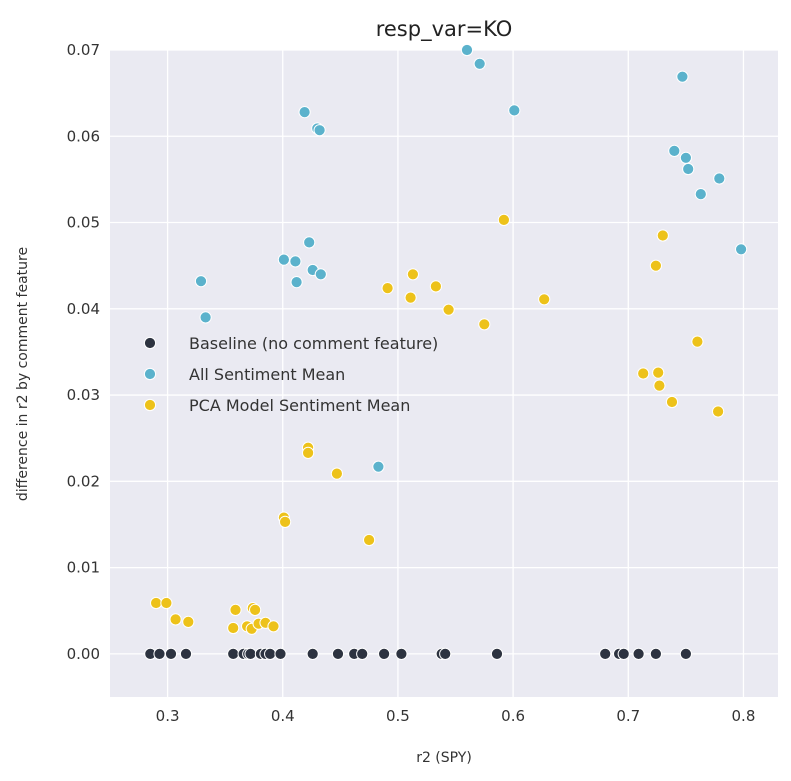 This screenshot has width=791, height=781. Describe the element at coordinates (283, 716) in the screenshot. I see `x-tick-label: 0.4` at that location.